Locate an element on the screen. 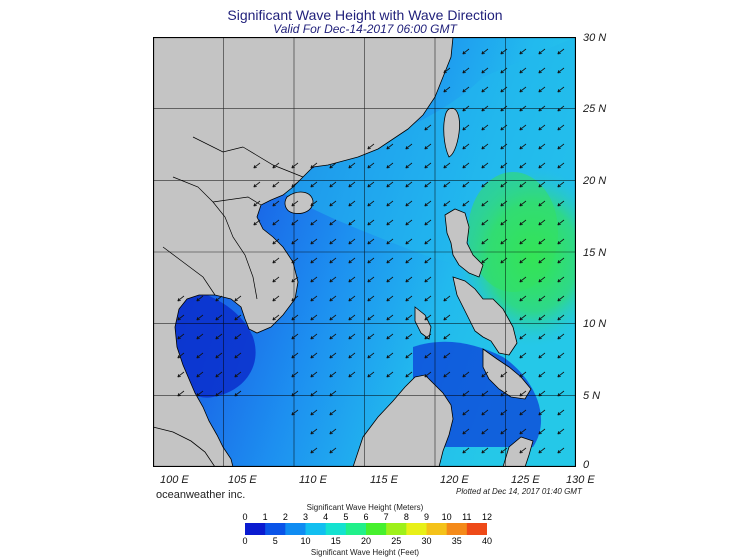  meters-tick-label: 3 is located at coordinates (305, 517).